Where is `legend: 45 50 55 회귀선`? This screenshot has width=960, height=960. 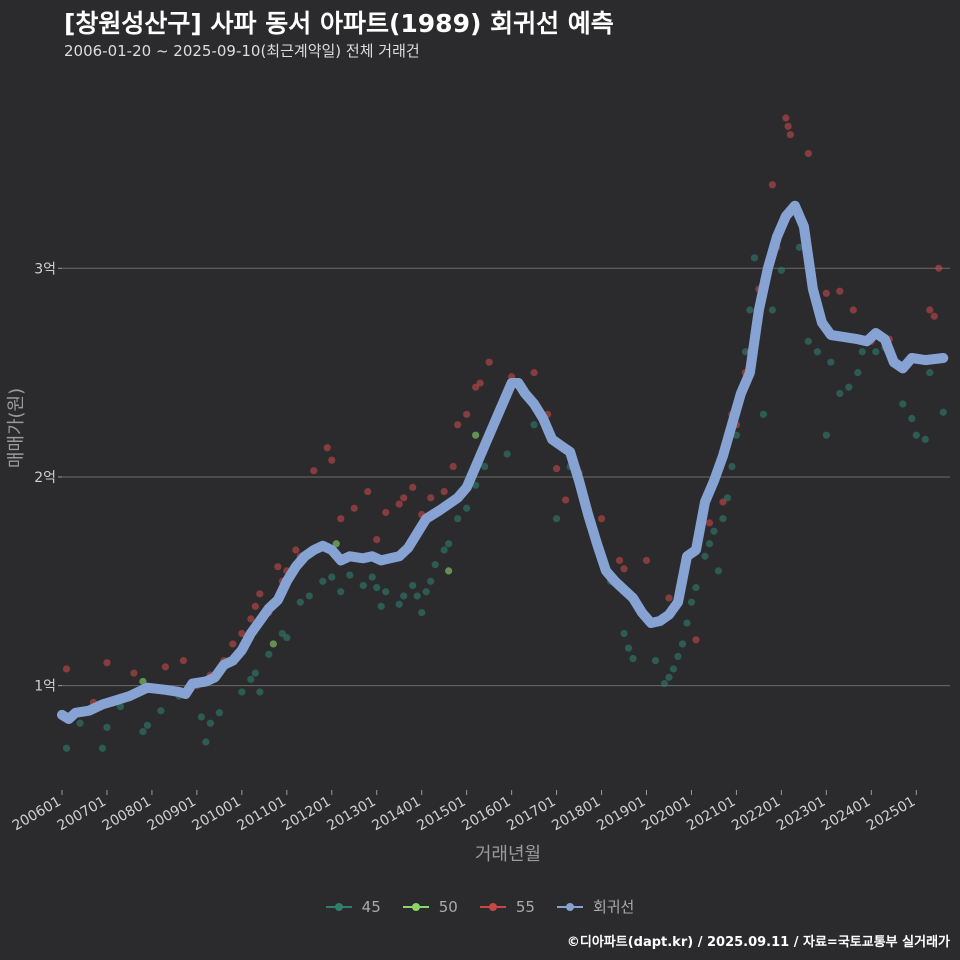 legend: 45 50 55 회귀선 is located at coordinates (480, 906).